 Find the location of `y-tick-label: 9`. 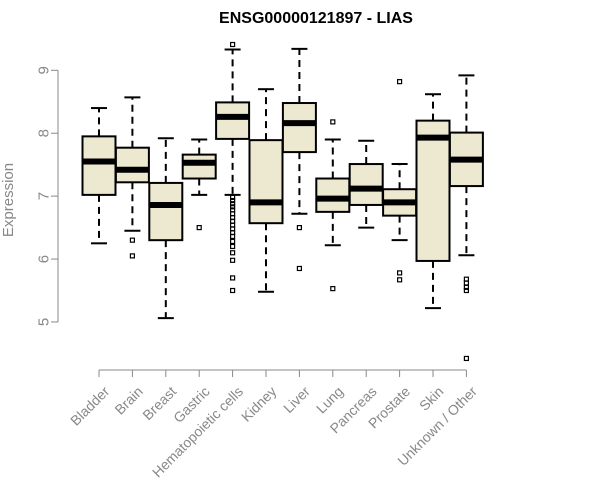

y-tick-label: 9 is located at coordinates (44, 70).